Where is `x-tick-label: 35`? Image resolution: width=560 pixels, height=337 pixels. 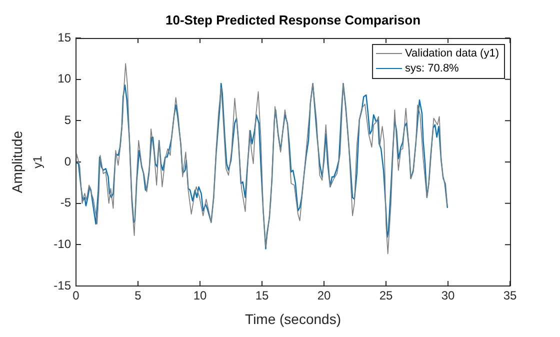
x-tick-label: 35 is located at coordinates (510, 295).